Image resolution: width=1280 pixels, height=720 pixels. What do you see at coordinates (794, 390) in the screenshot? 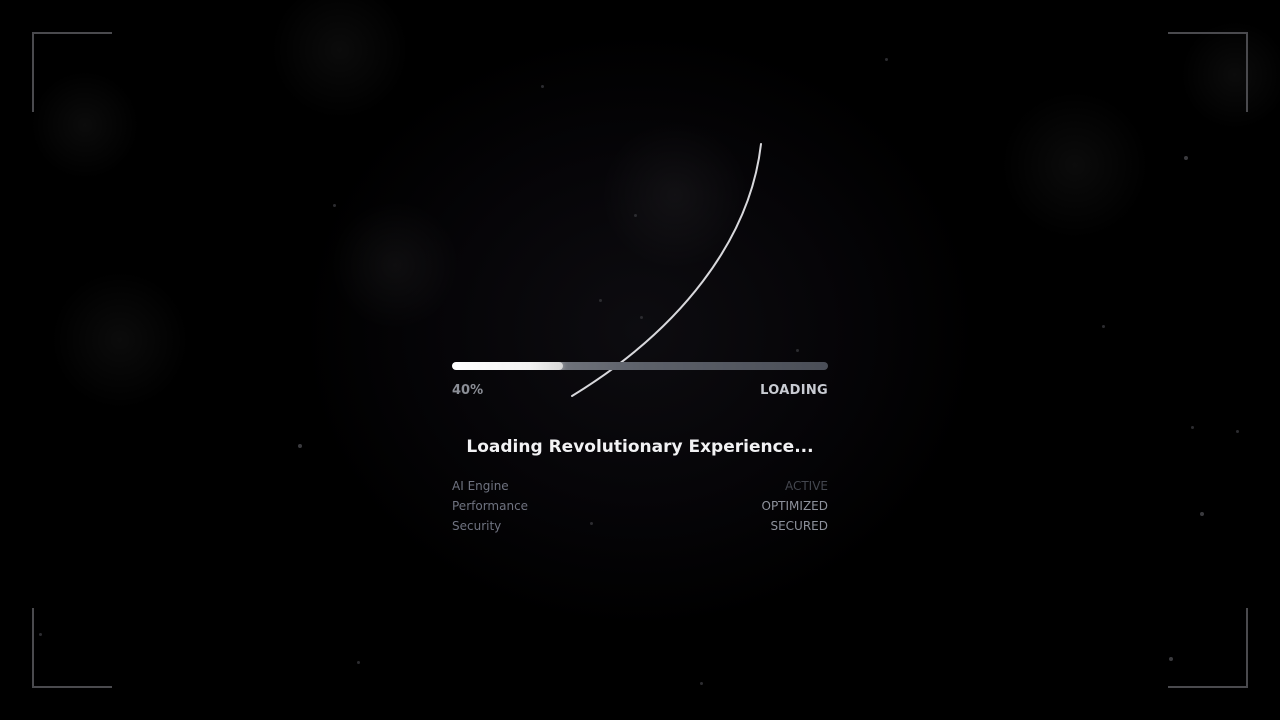
I see `progress-status: LOADING` at bounding box center [794, 390].